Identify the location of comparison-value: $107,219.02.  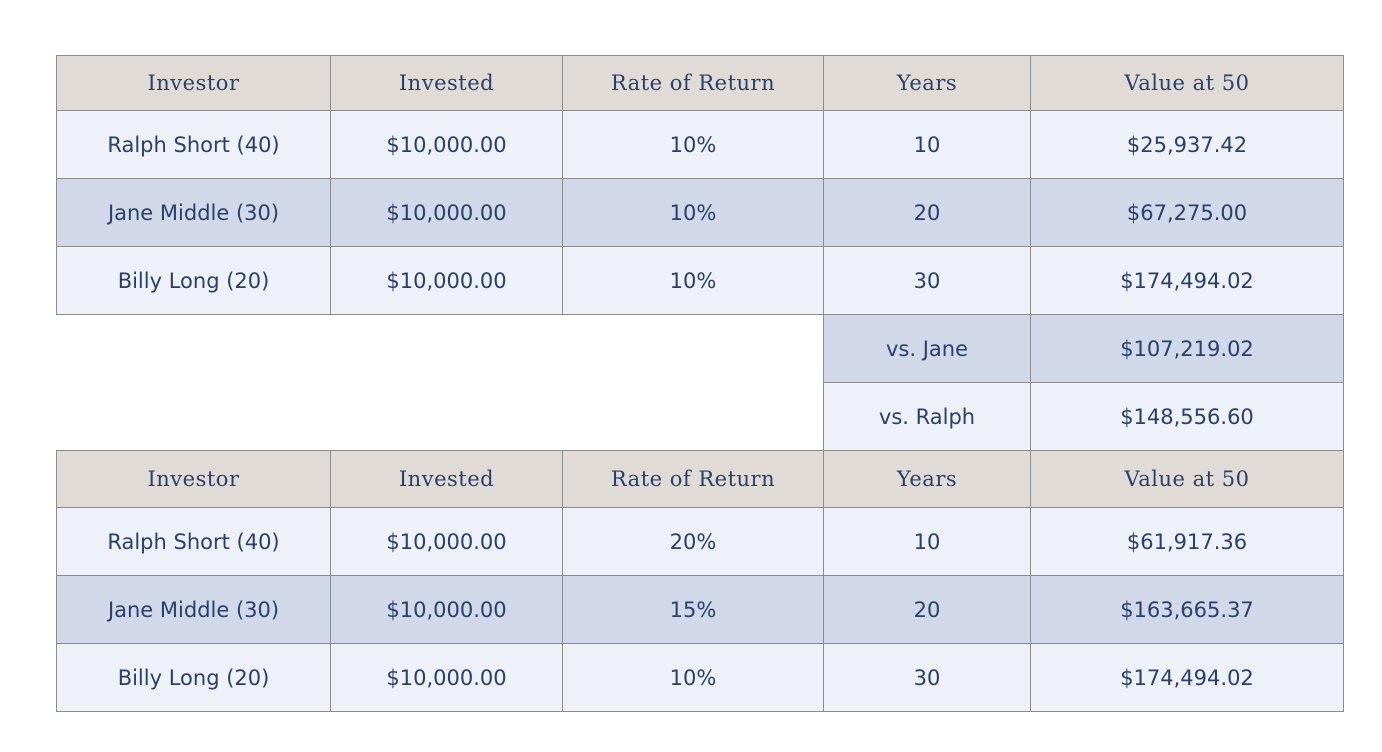
(1187, 348).